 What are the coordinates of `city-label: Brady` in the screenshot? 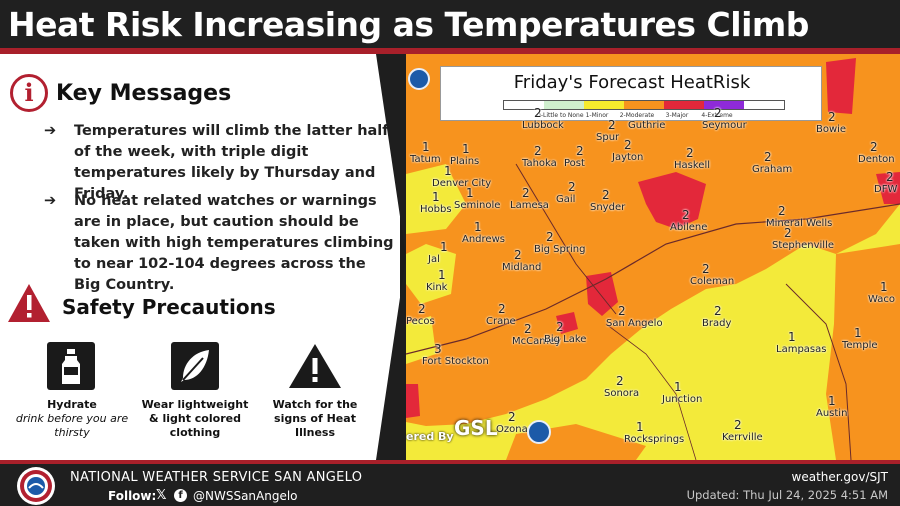 It's located at (717, 323).